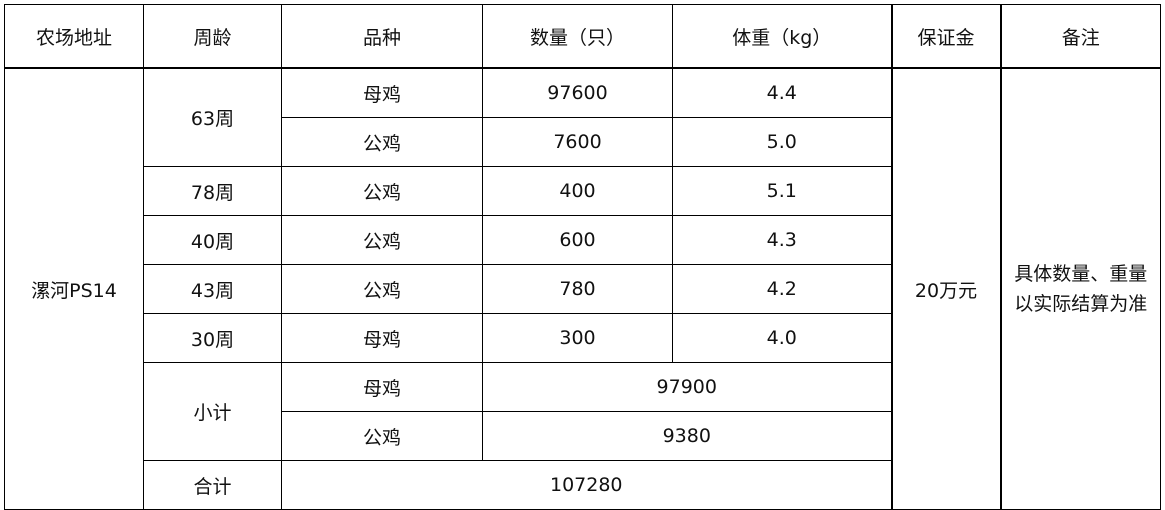  What do you see at coordinates (577, 36) in the screenshot?
I see `header-qty: 数量（只）` at bounding box center [577, 36].